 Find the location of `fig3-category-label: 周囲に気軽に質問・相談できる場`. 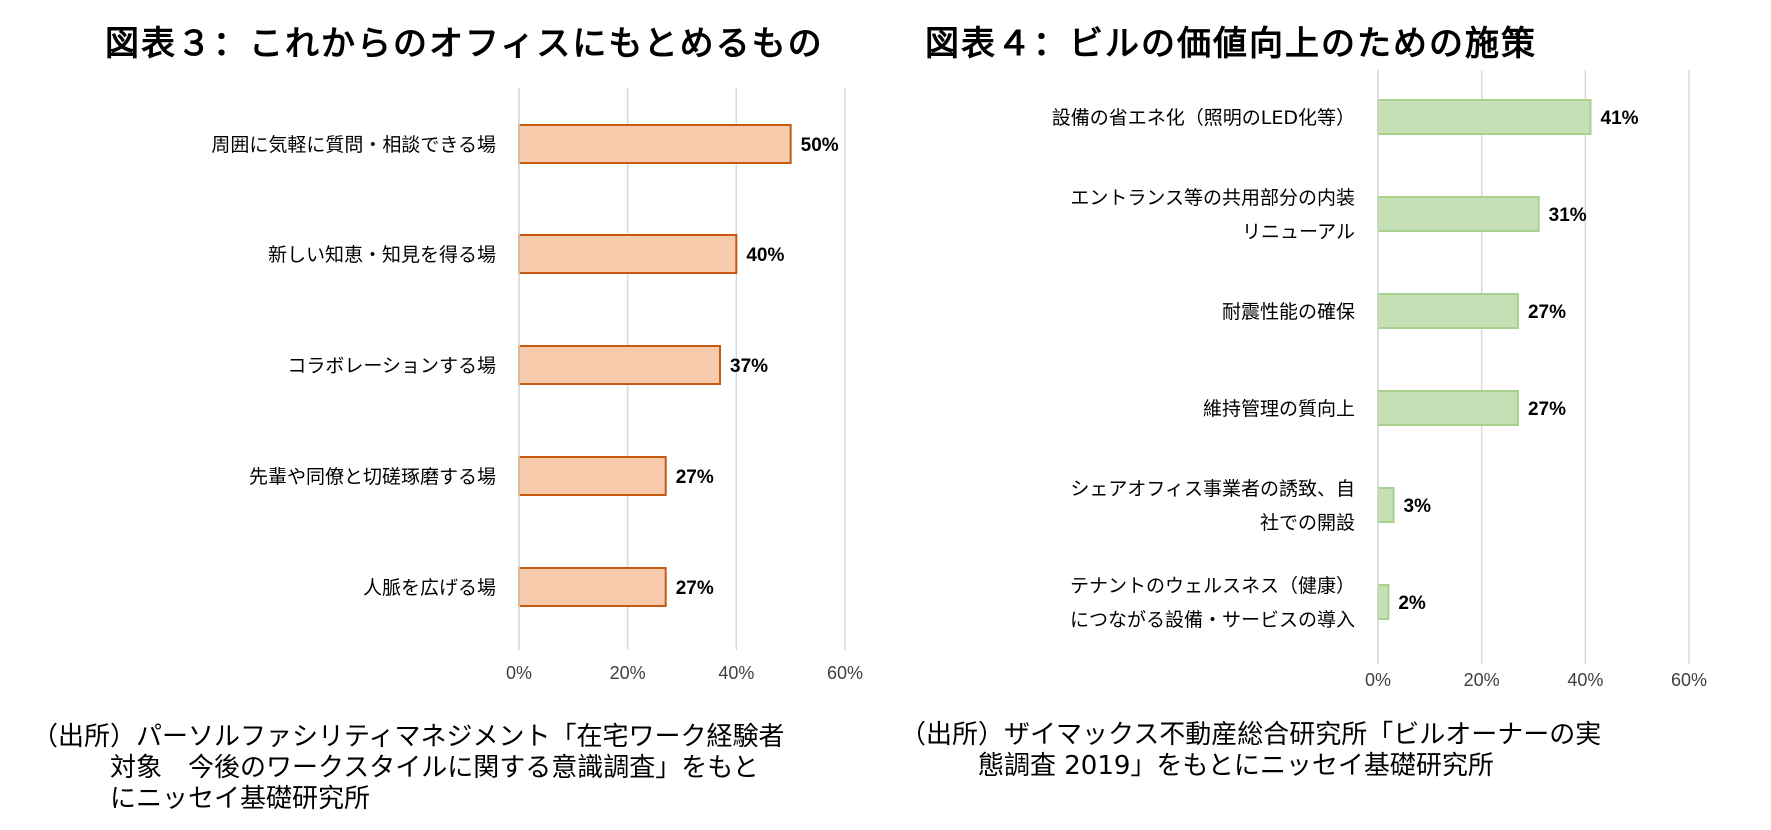

fig3-category-label: 周囲に気軽に質問・相談できる場 is located at coordinates (353, 145).